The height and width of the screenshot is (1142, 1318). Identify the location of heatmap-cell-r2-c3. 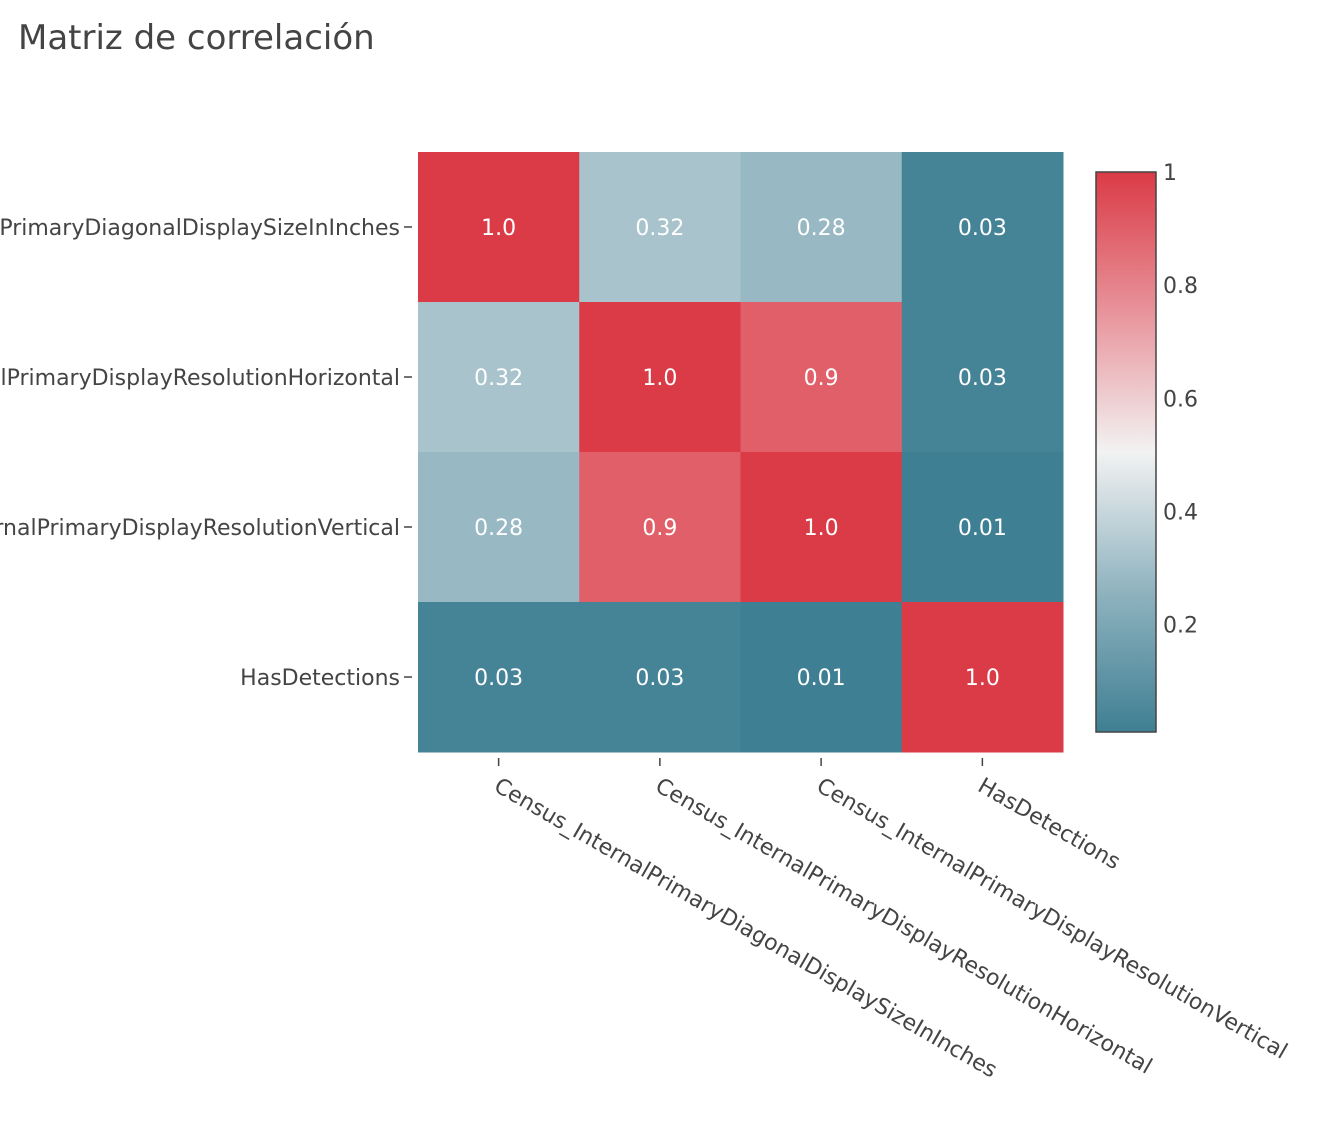
(982, 527).